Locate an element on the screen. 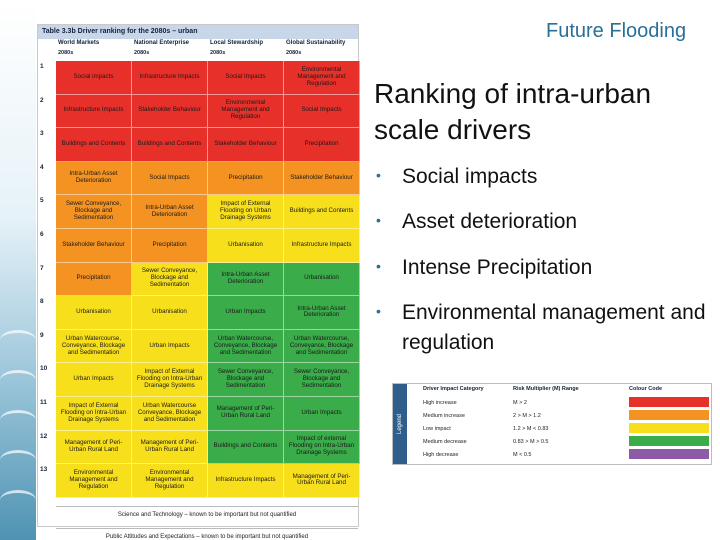 This screenshot has height=540, width=720. bullet-item: • Intense Precipitation is located at coordinates (484, 267).